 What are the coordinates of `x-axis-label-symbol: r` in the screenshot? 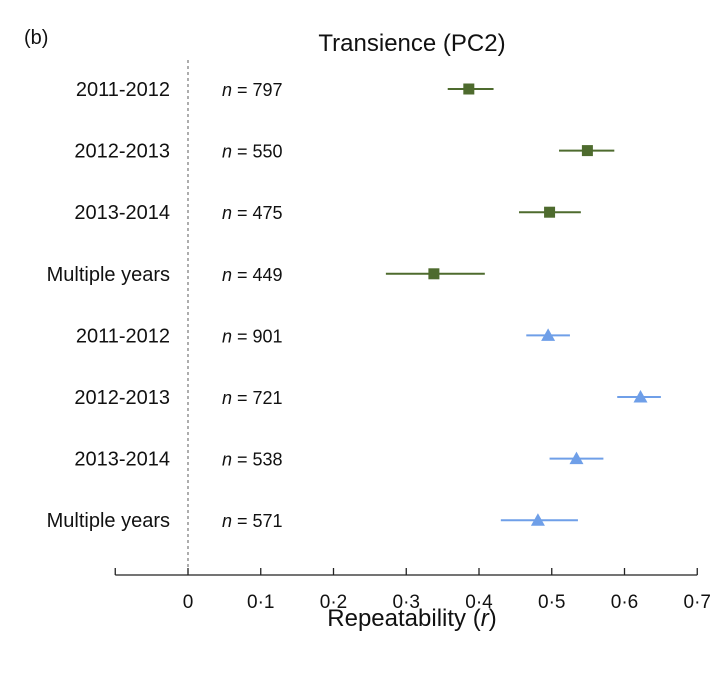 It's located at (485, 618).